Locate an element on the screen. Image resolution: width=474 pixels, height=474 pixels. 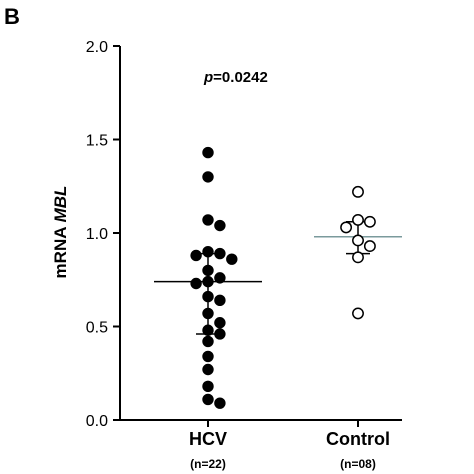
y-axis-label-prefix: mRNA is located at coordinates (60, 253).